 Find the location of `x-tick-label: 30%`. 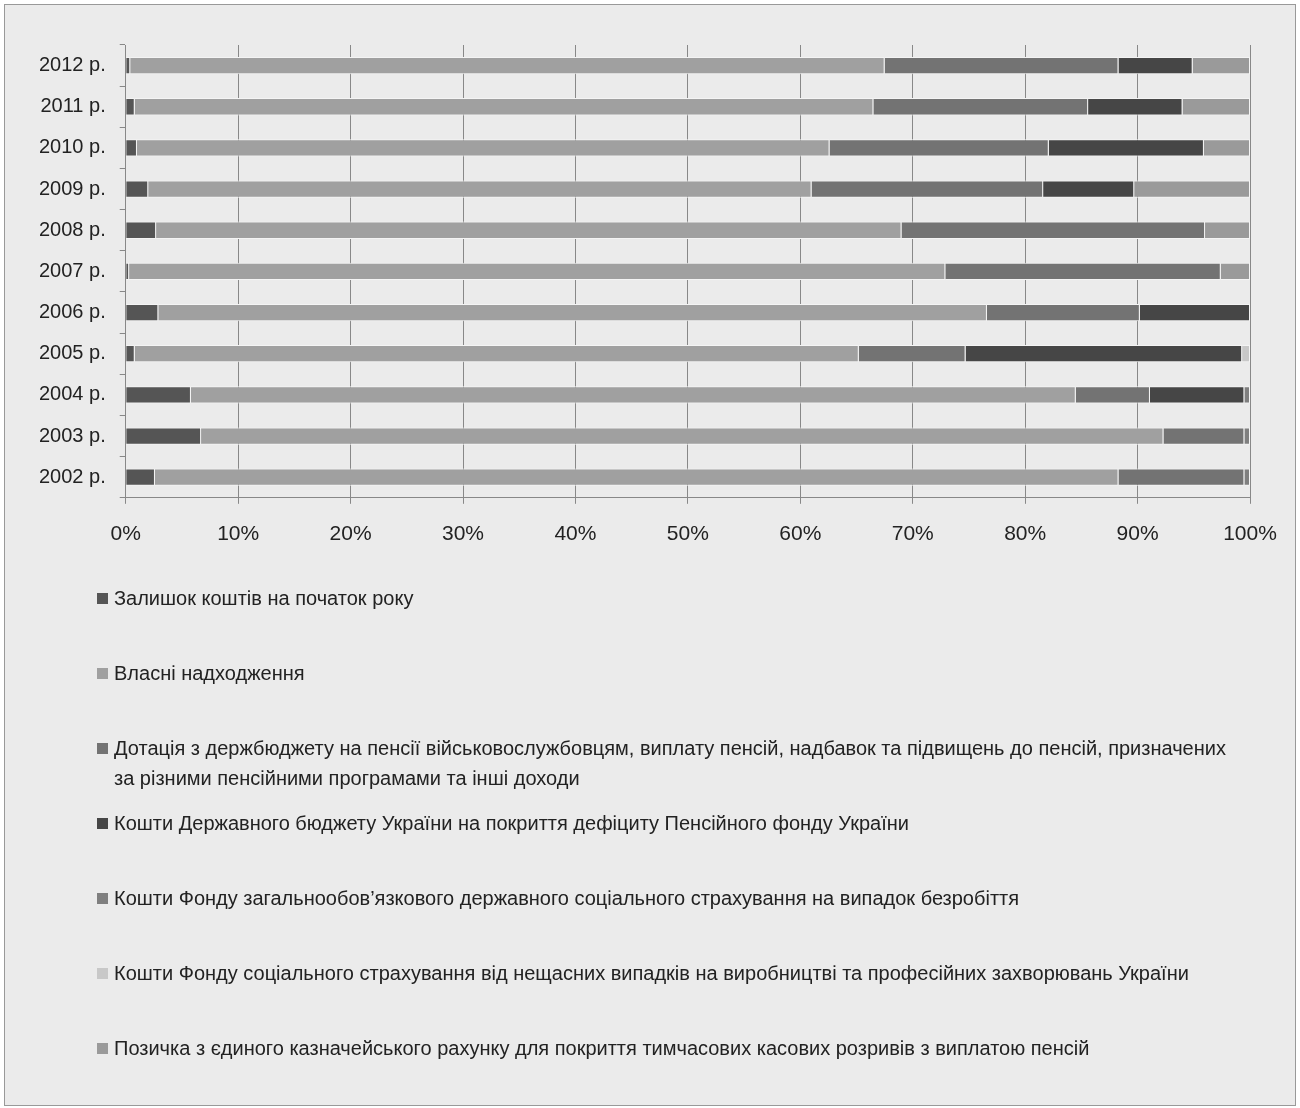

x-tick-label: 30% is located at coordinates (463, 533).